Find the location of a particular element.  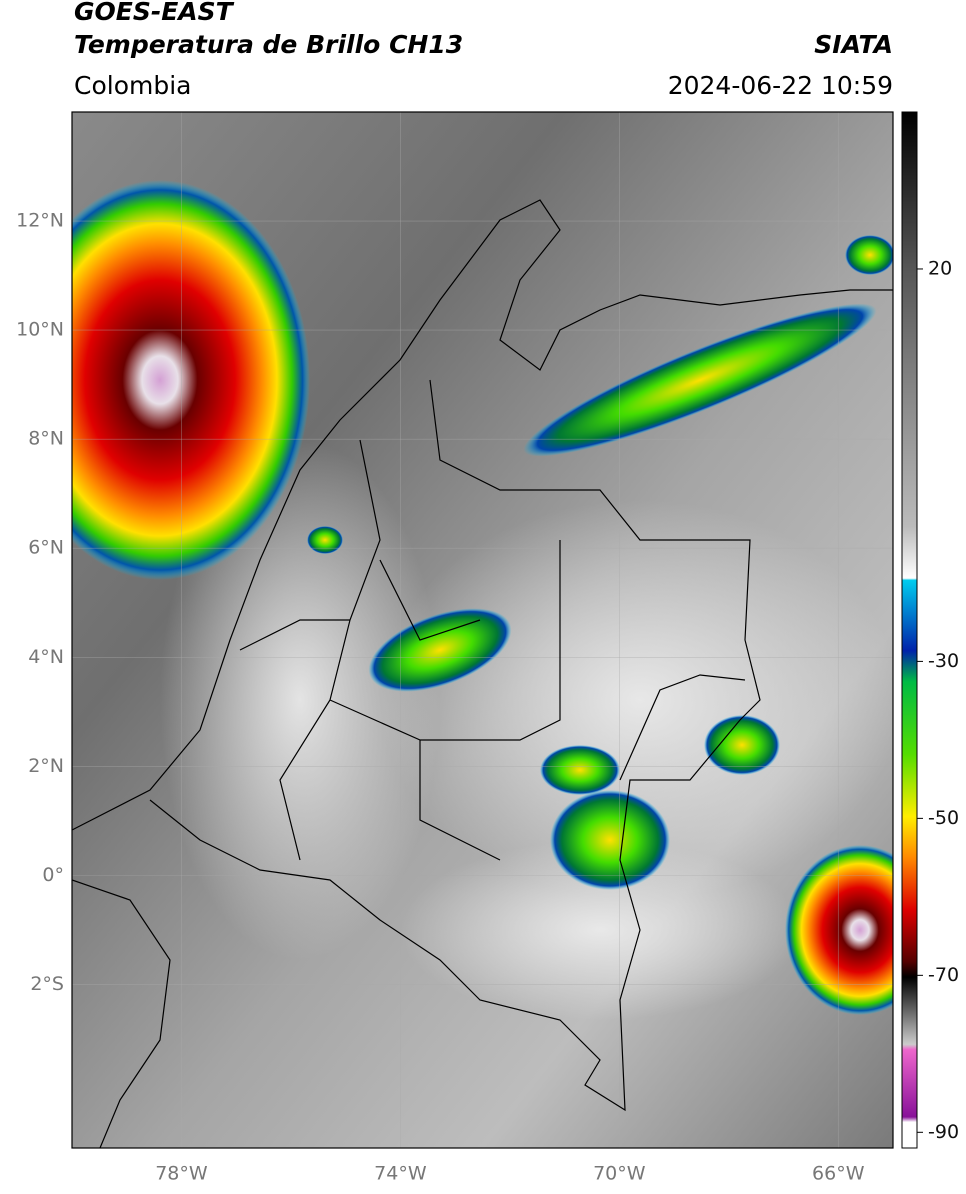

department-border is located at coordinates (400, 650).